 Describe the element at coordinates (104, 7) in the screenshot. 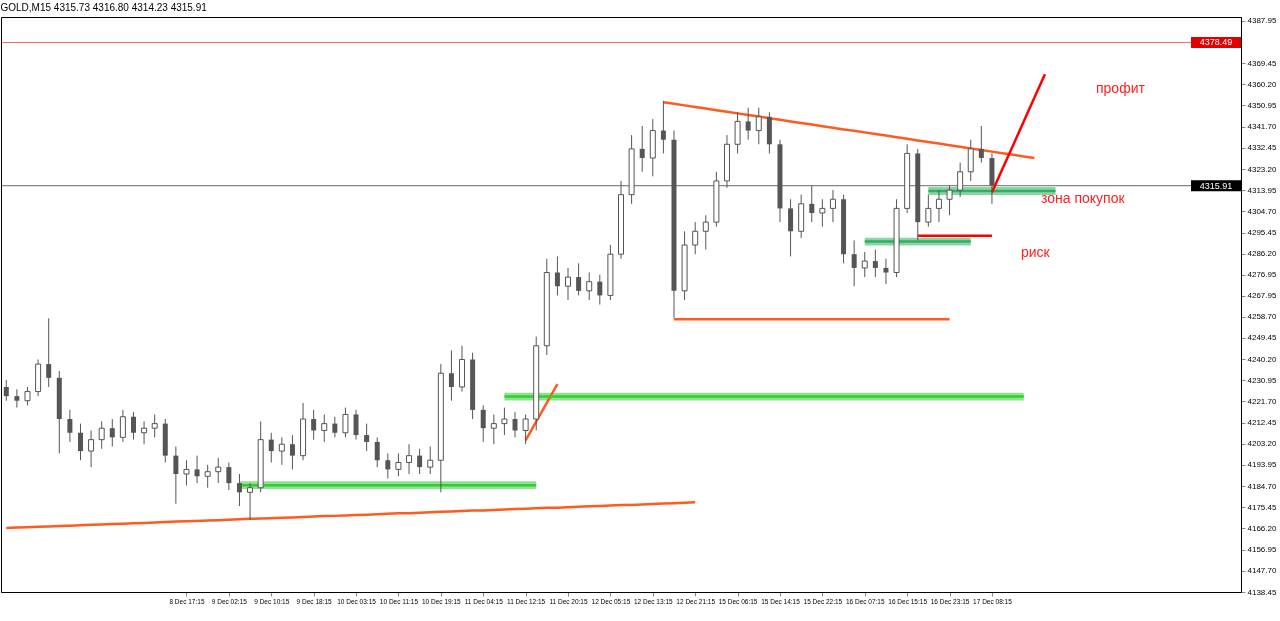

I see `chart-title: GOLD,M15 4315.73 4316.80 4314.23 4315.91` at that location.